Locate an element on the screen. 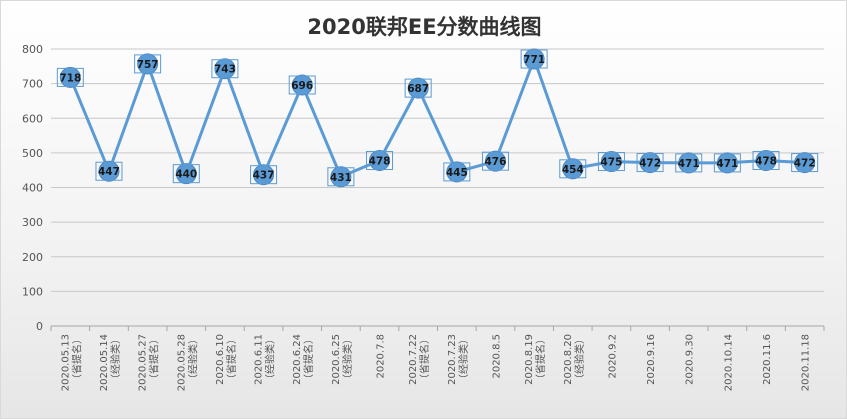  y-tick-label: 200 is located at coordinates (32, 257).